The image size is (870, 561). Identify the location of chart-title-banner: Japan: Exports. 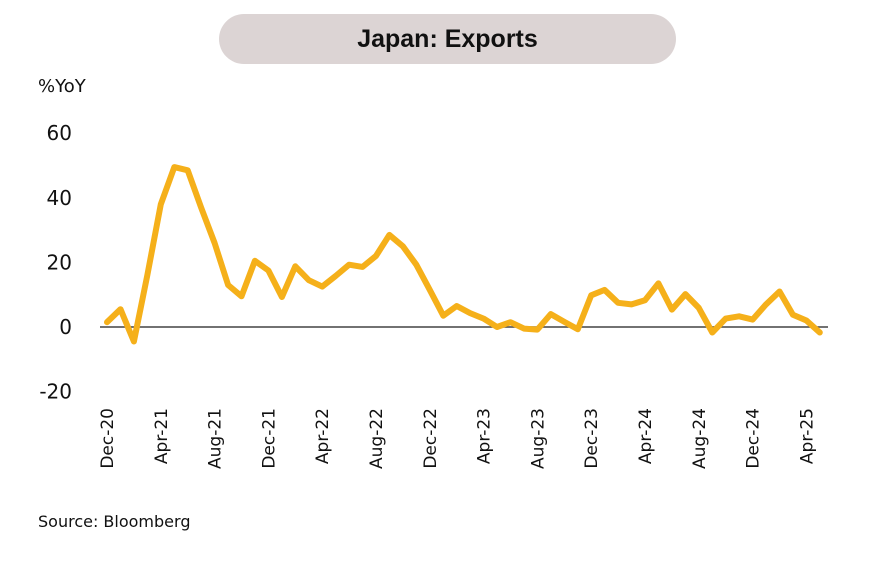
(447, 39).